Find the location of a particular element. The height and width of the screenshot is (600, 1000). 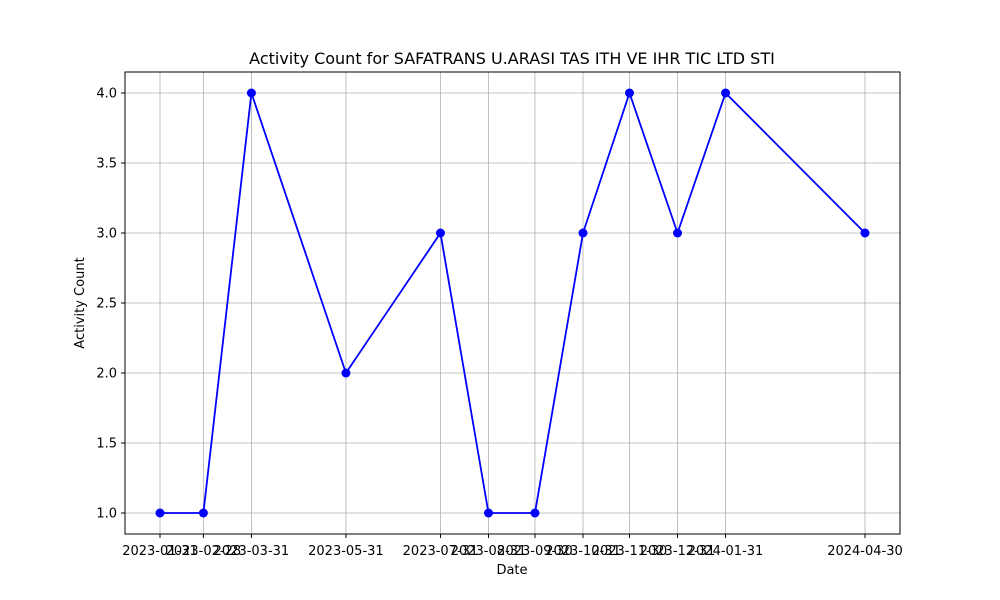

x-tick-label: 2023-03-31 is located at coordinates (252, 551).